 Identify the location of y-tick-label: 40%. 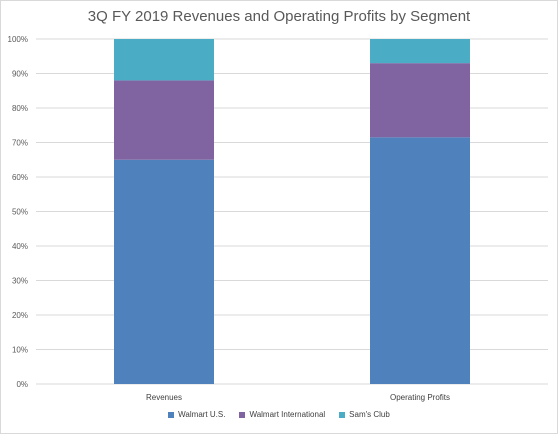
(20, 246).